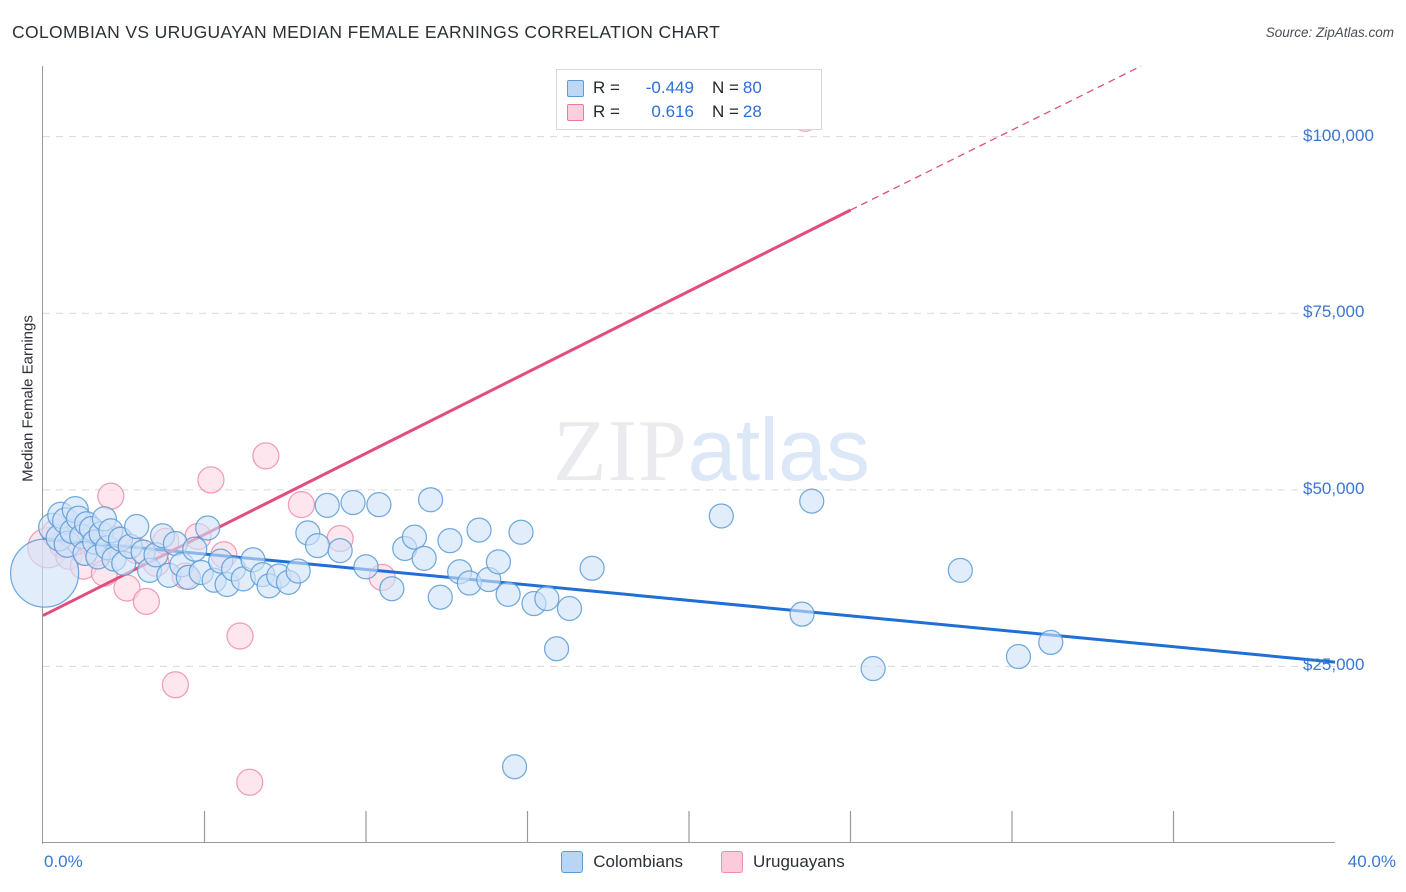  I want to click on correlation-n-value: 80, so click(752, 87).